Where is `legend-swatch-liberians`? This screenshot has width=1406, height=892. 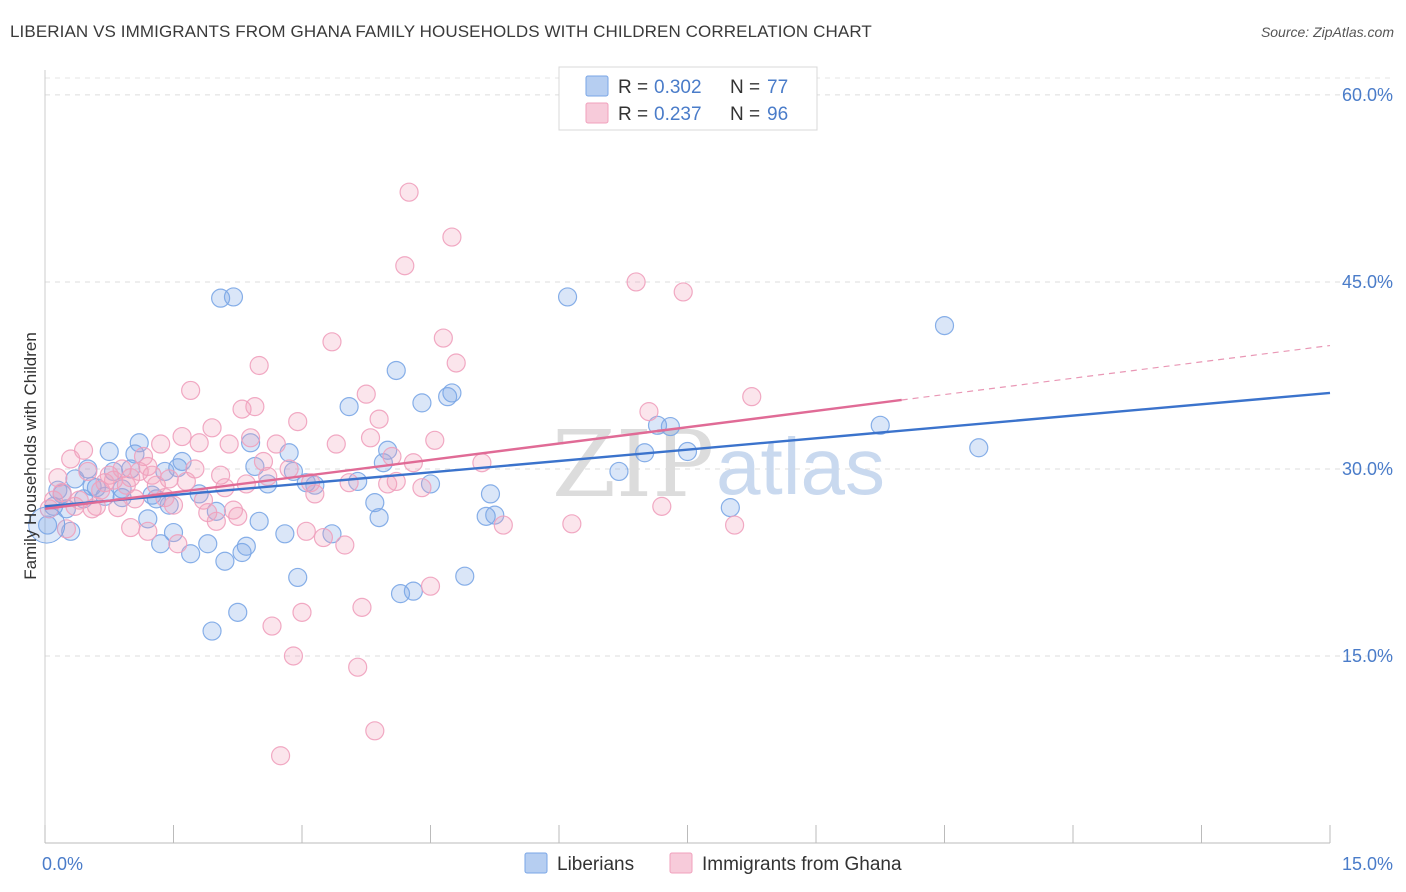 legend-swatch-liberians is located at coordinates (597, 86).